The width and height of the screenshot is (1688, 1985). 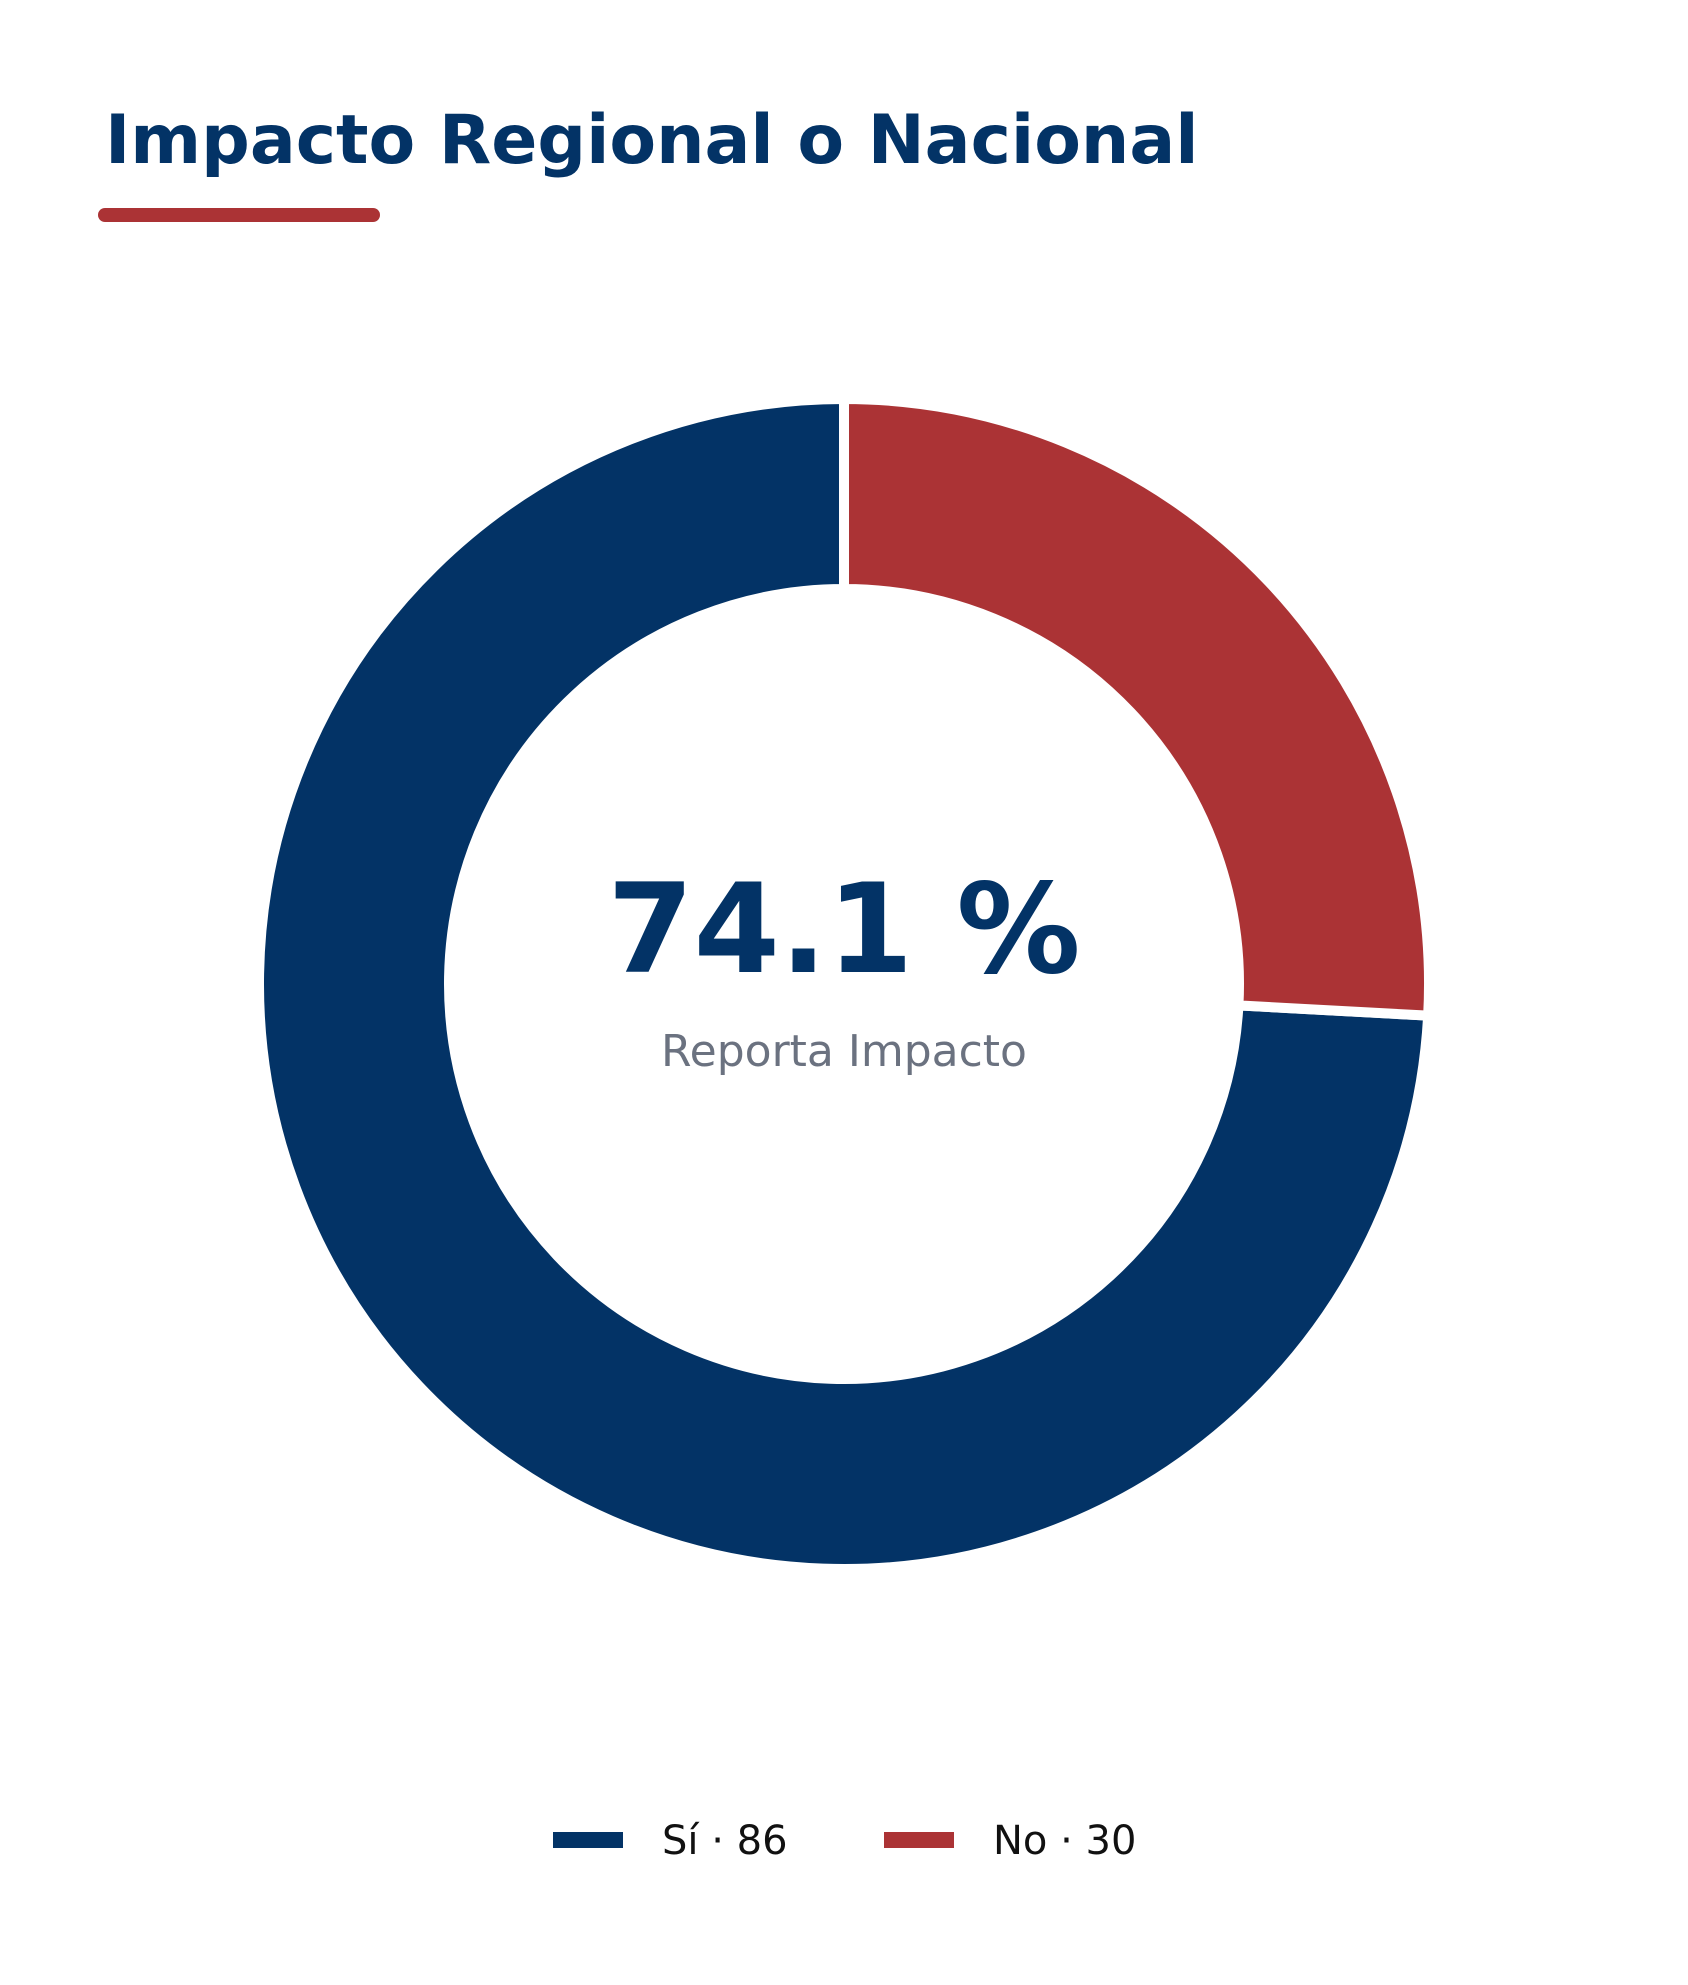 I want to click on legend-label: Sí · 86, so click(x=725, y=1841).